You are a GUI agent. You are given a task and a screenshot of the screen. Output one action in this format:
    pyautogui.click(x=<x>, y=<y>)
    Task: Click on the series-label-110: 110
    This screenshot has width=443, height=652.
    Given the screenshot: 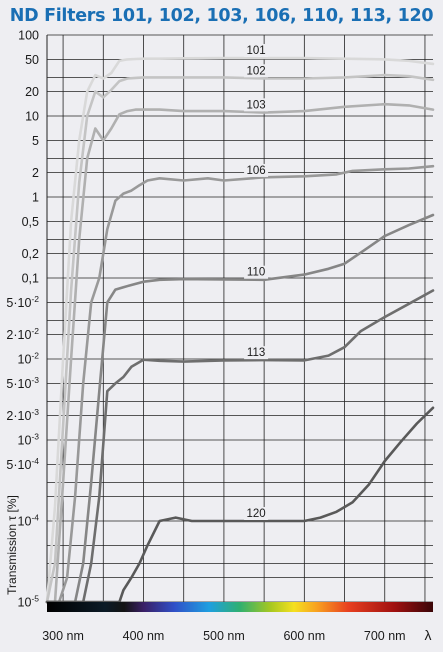 What is the action you would take?
    pyautogui.click(x=256, y=273)
    